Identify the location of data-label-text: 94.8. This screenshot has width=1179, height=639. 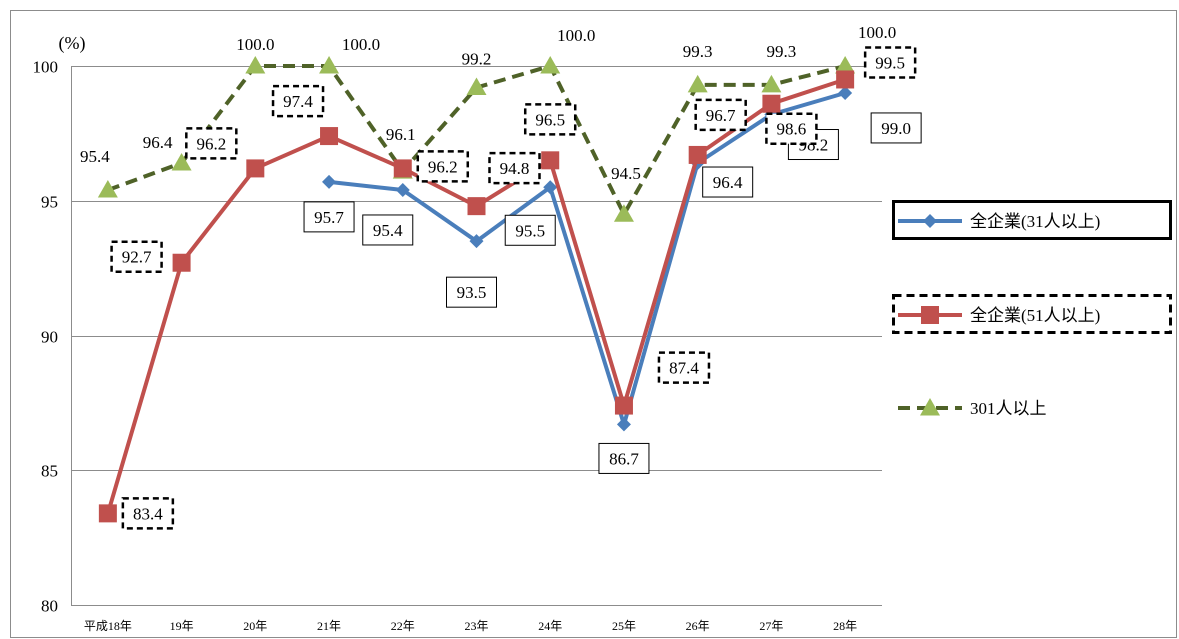
(515, 168).